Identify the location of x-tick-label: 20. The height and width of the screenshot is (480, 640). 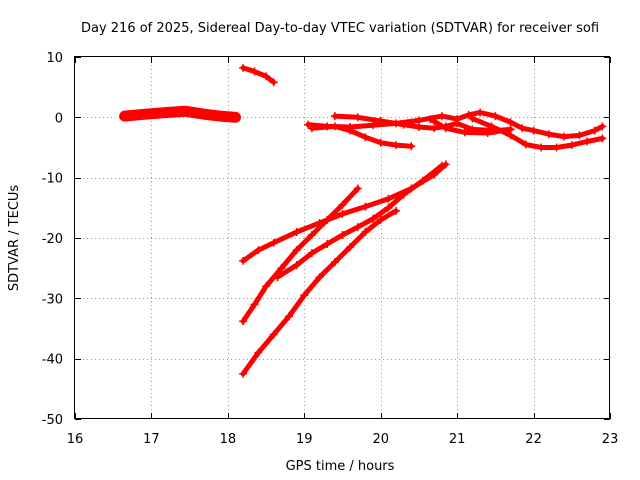
(380, 439).